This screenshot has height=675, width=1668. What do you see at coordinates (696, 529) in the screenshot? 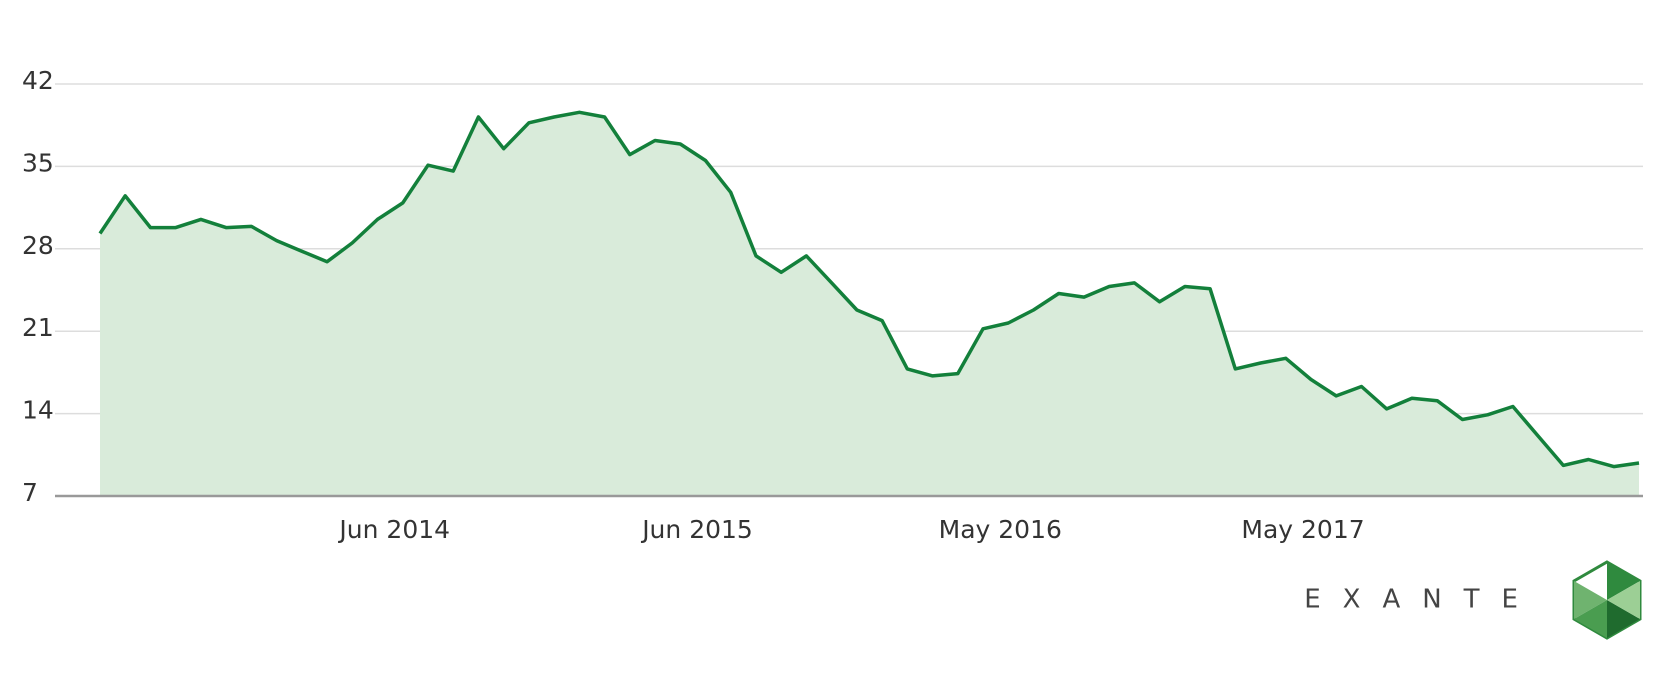
I see `x-tick-label: Jun 2015` at bounding box center [696, 529].